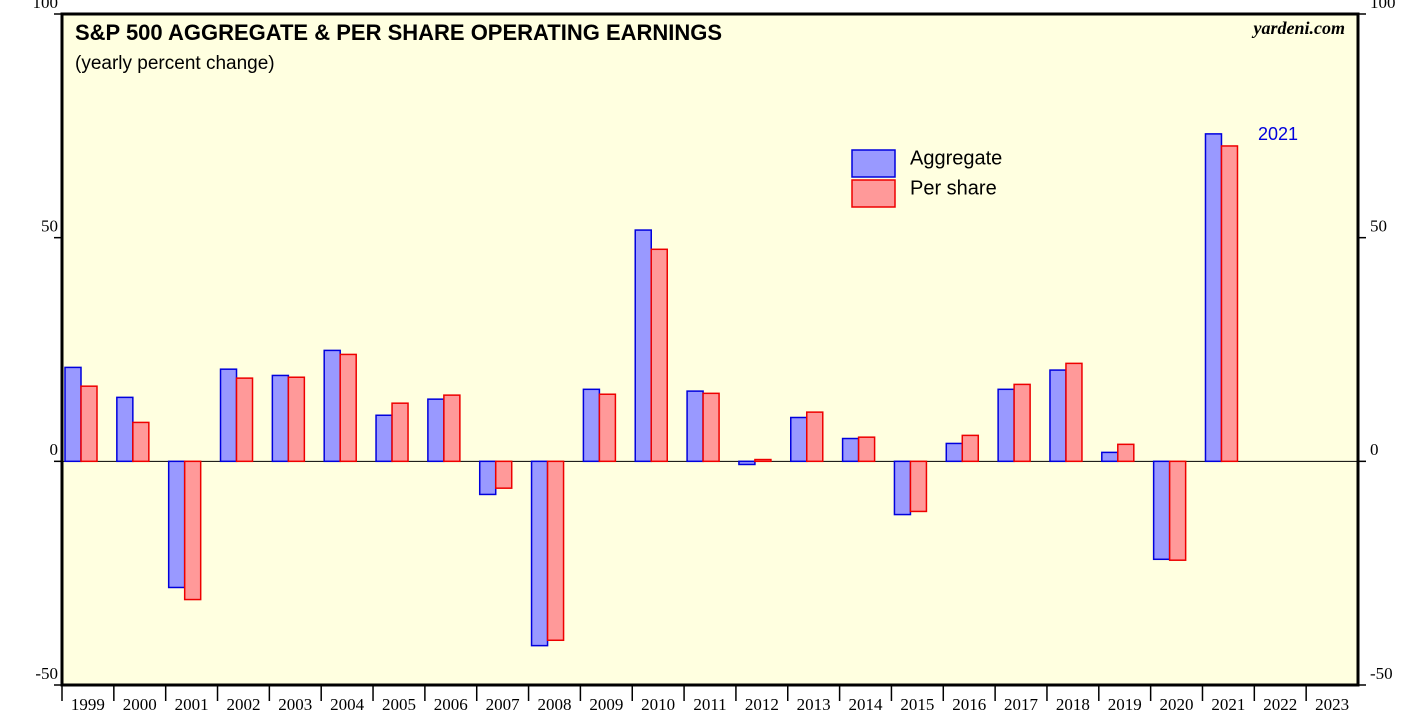  I want to click on x-tick-label: 2009, so click(606, 704).